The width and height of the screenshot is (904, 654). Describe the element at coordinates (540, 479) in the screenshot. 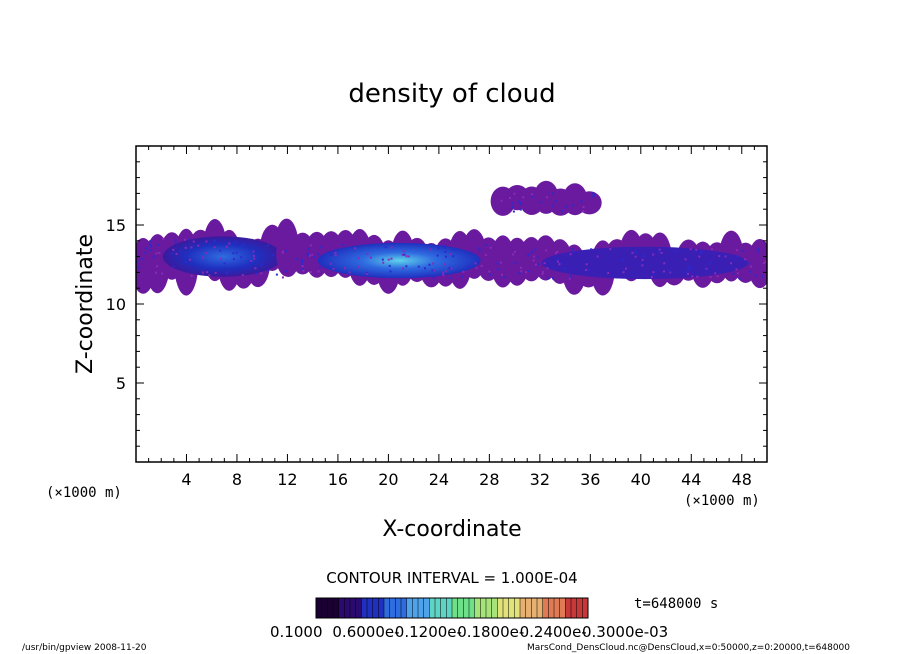

I see `x-tick-label: 32` at that location.